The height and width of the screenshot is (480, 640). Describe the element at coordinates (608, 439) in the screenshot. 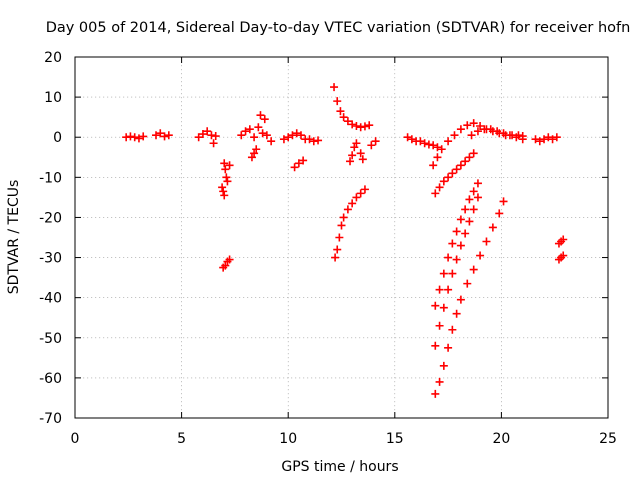

I see `x-tick-label: 25` at that location.